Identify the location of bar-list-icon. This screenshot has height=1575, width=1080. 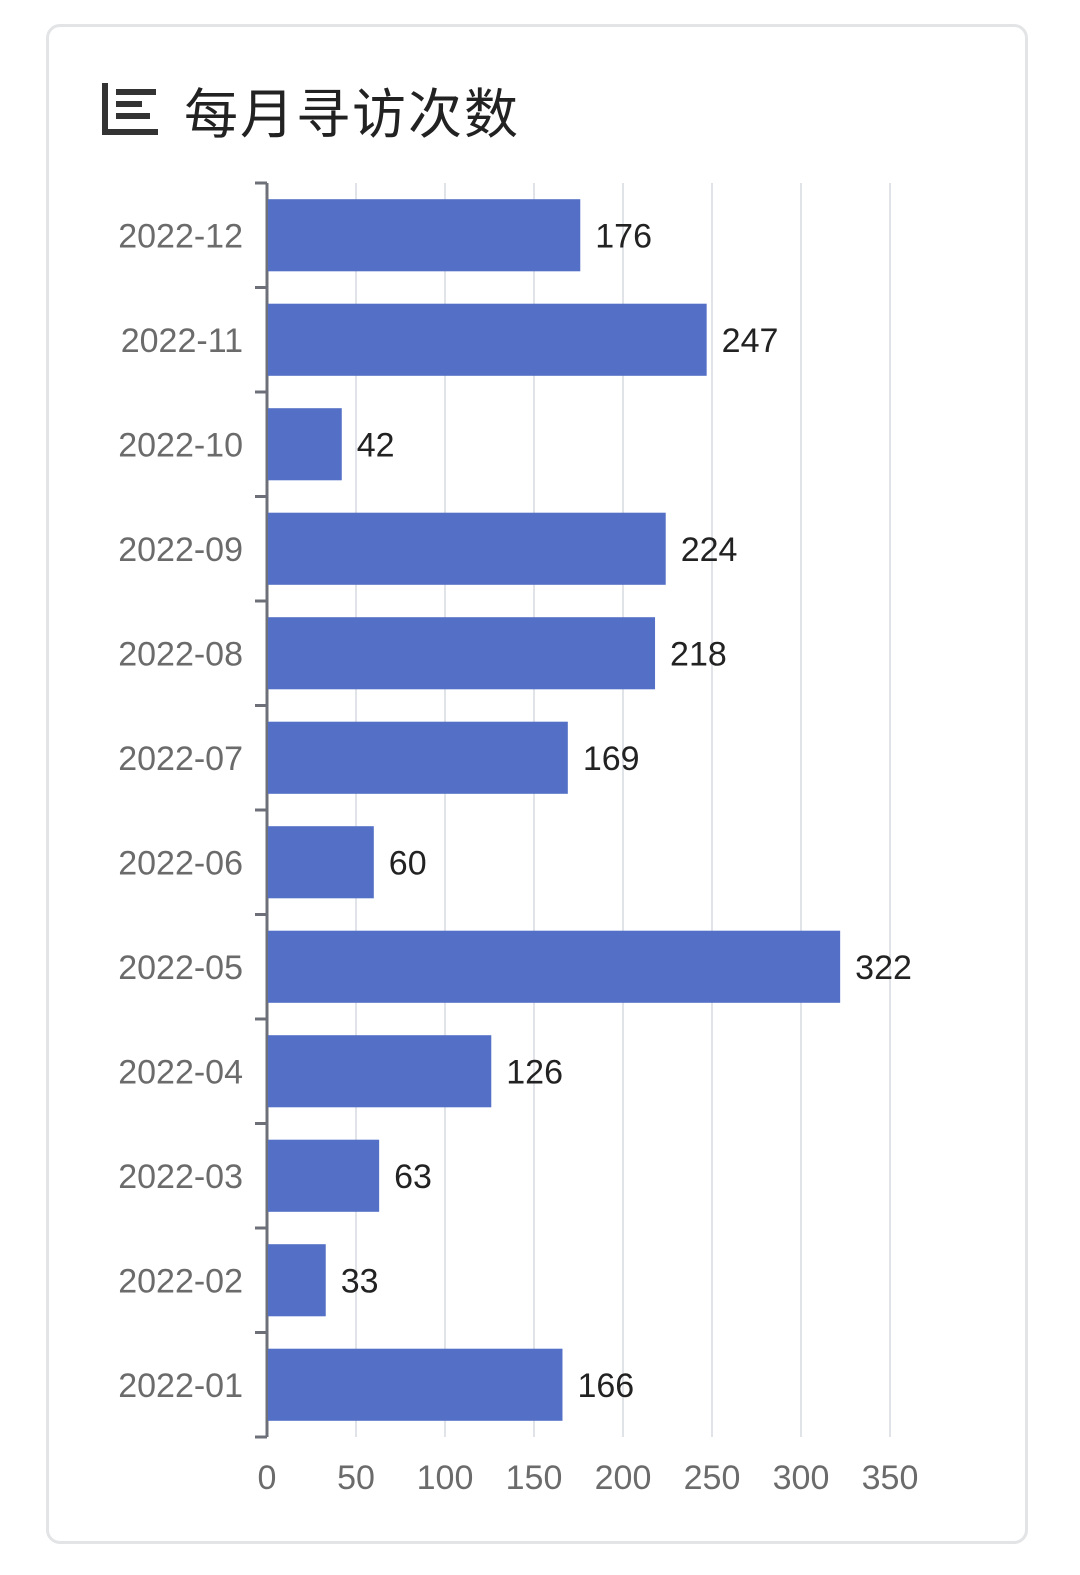
(130, 109).